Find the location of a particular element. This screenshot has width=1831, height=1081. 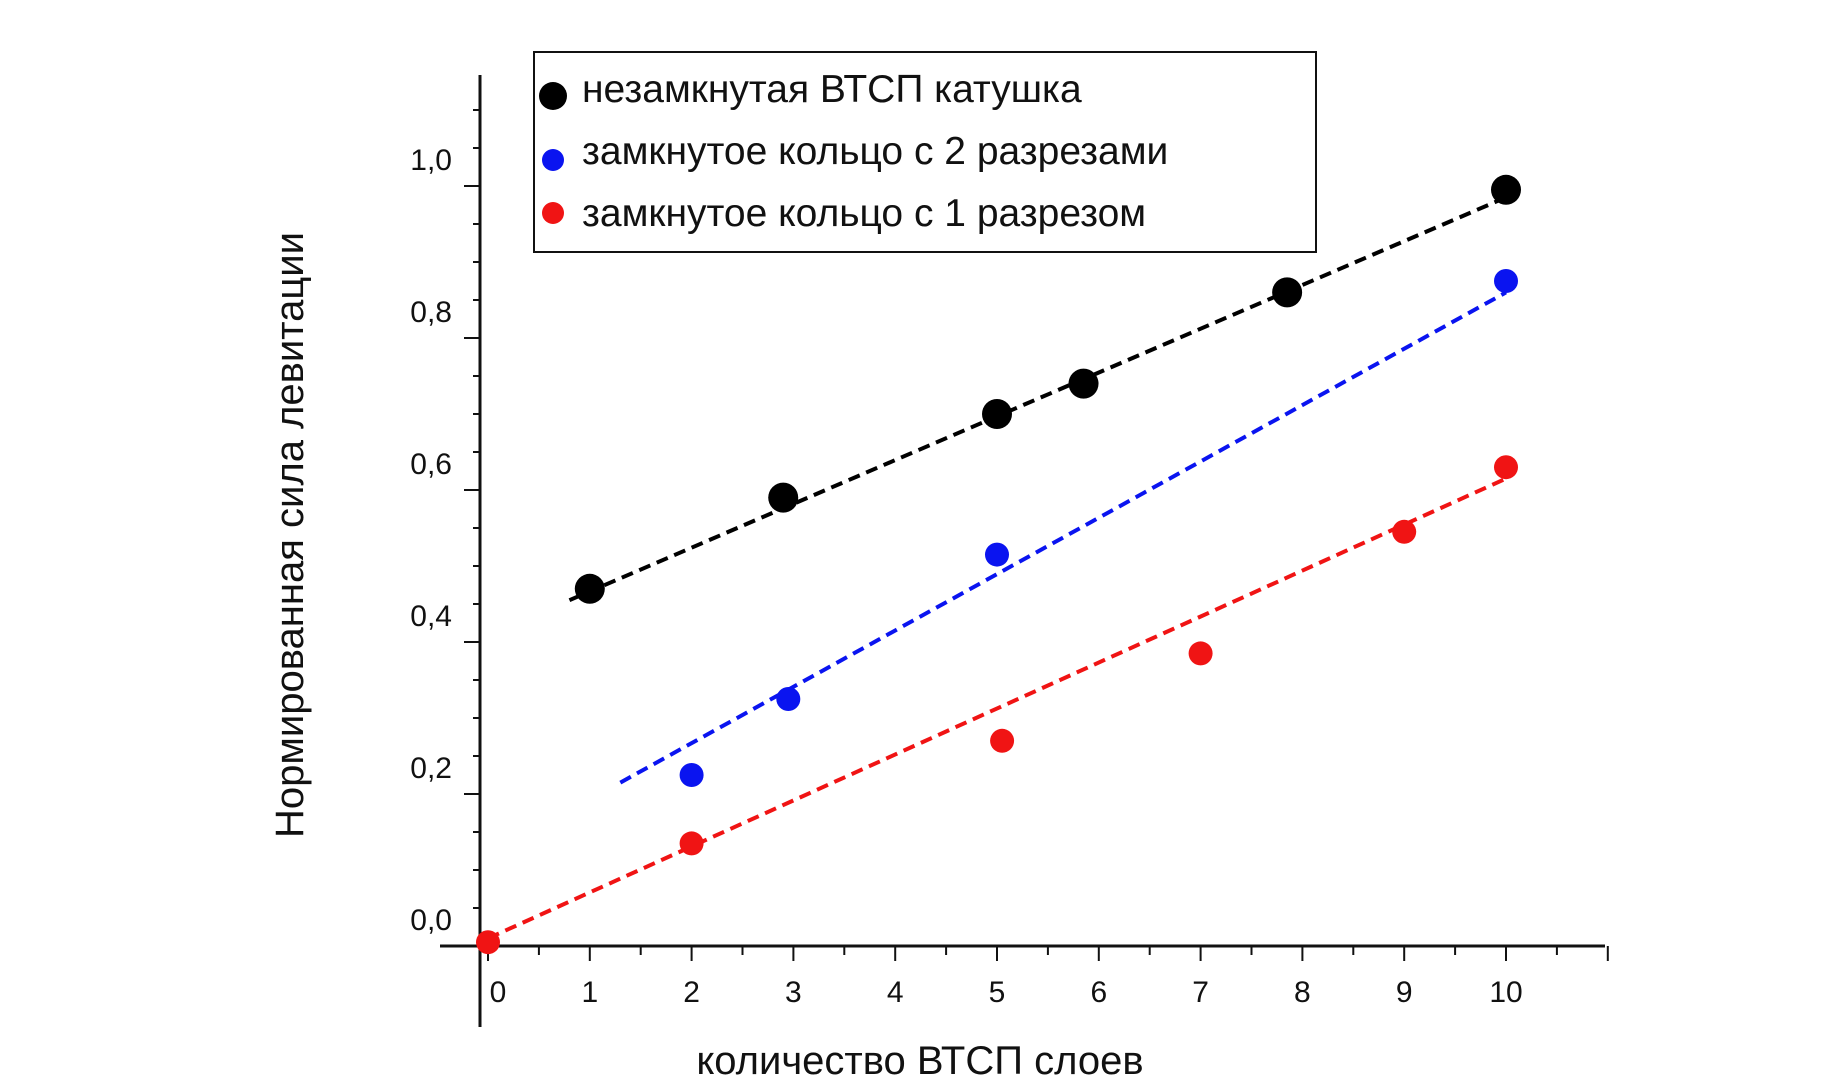

x-tick-label: 6 is located at coordinates (1098, 992).